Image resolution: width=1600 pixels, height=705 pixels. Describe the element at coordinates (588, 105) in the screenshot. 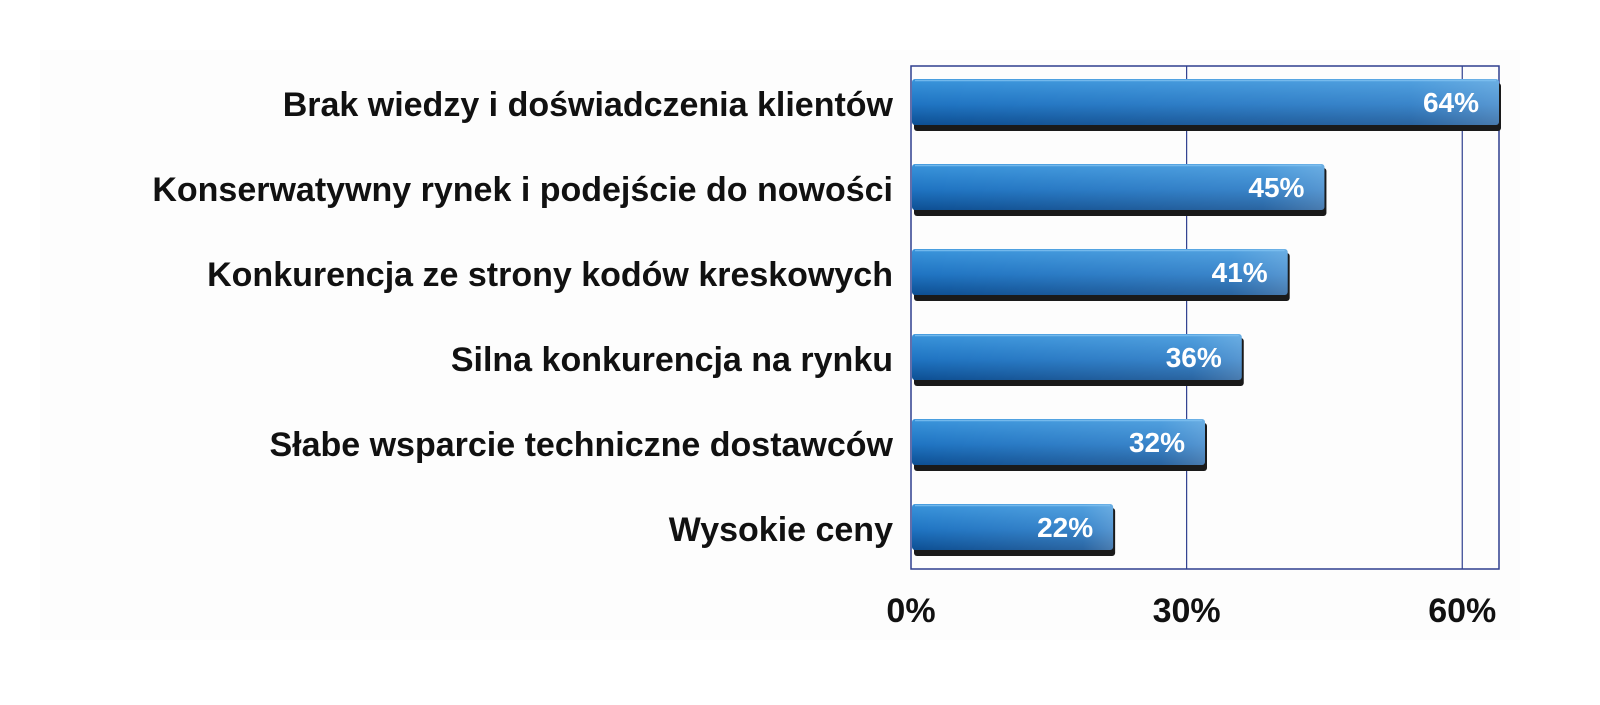

I see `category-label-0: Brak wiedzy i doświadczenia klientów` at that location.